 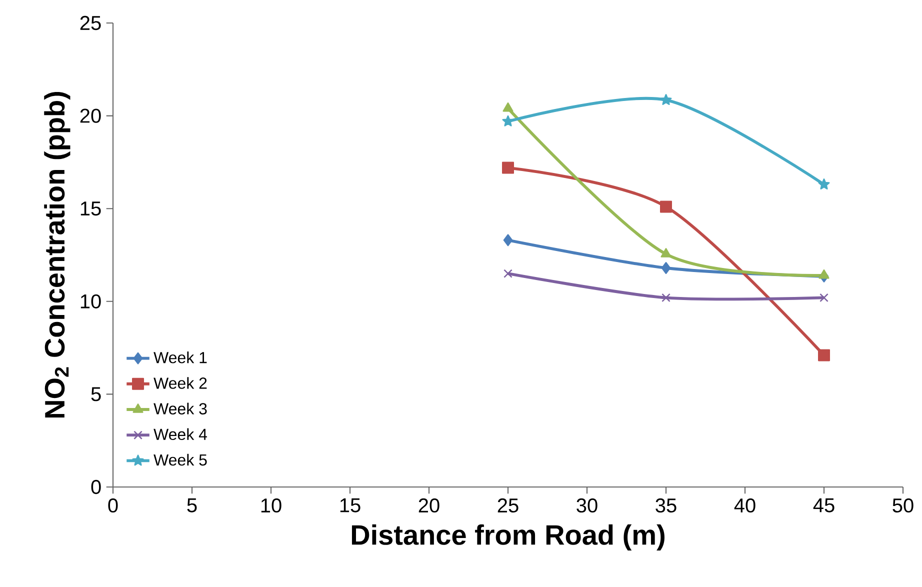 I want to click on y-tick-label: 10, so click(x=90, y=301).